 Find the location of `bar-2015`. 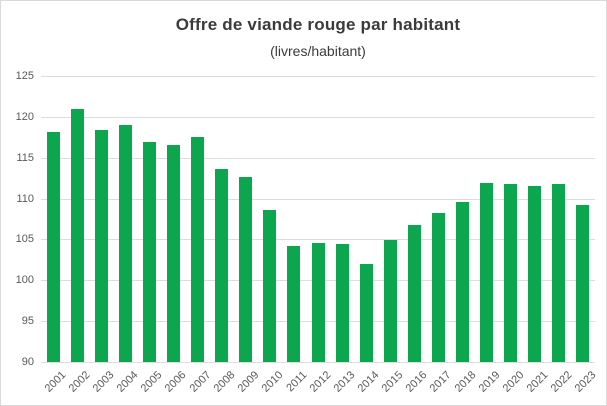

bar-2015 is located at coordinates (390, 301).